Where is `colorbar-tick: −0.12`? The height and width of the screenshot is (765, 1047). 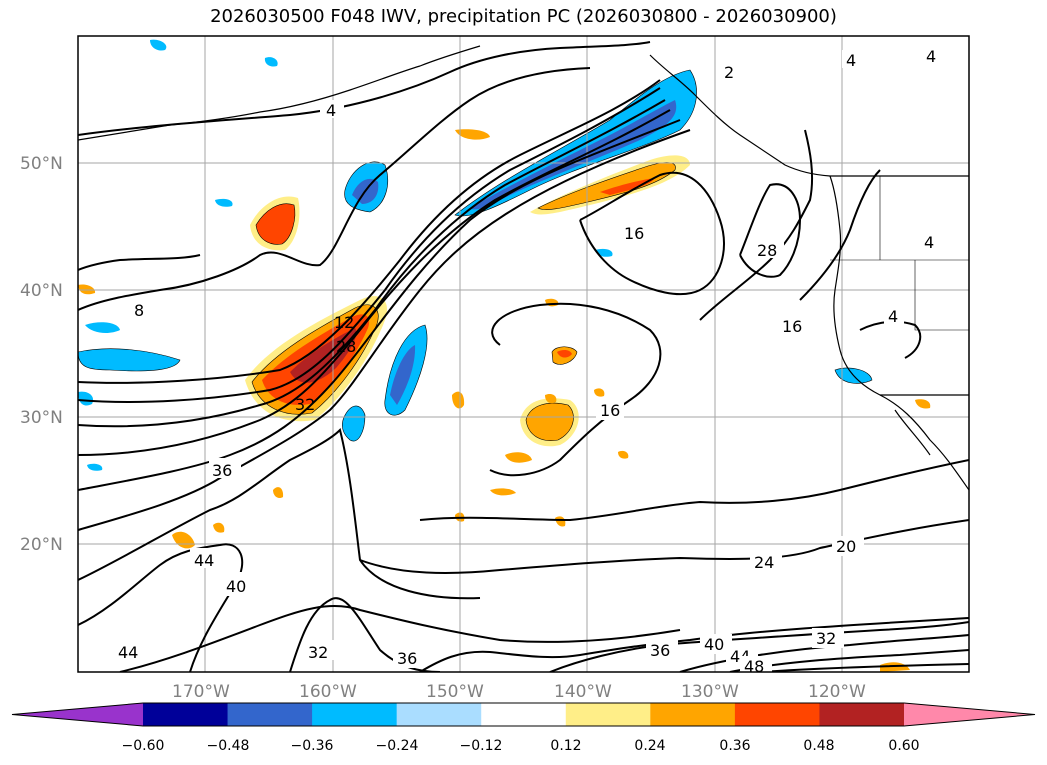
colorbar-tick: −0.12 is located at coordinates (481, 746).